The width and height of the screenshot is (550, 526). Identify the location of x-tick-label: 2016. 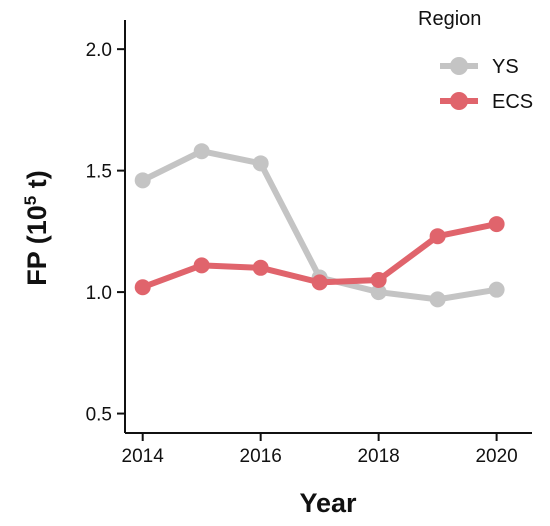
(261, 456).